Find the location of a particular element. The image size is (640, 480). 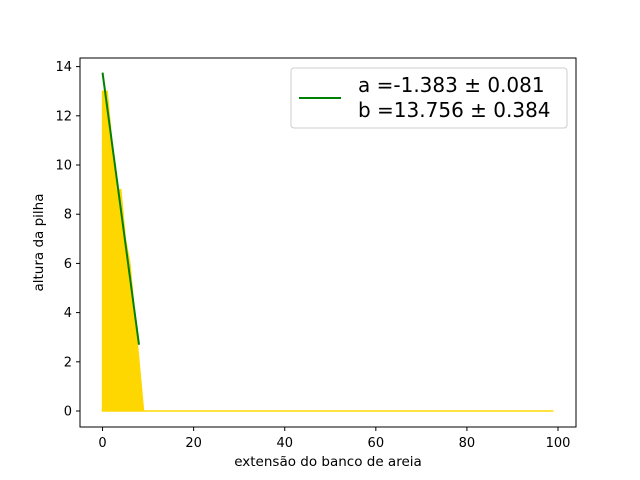

x-tick-label: 20 is located at coordinates (193, 443).